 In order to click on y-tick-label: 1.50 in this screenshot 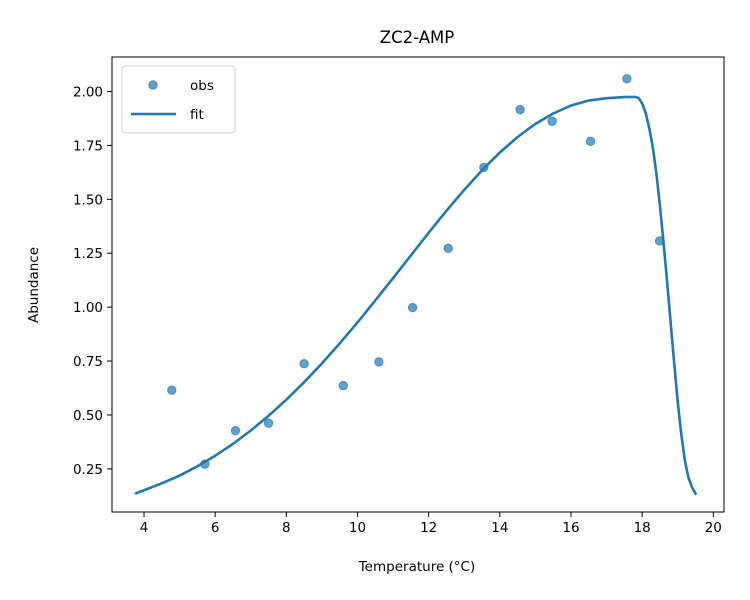, I will do `click(88, 200)`.